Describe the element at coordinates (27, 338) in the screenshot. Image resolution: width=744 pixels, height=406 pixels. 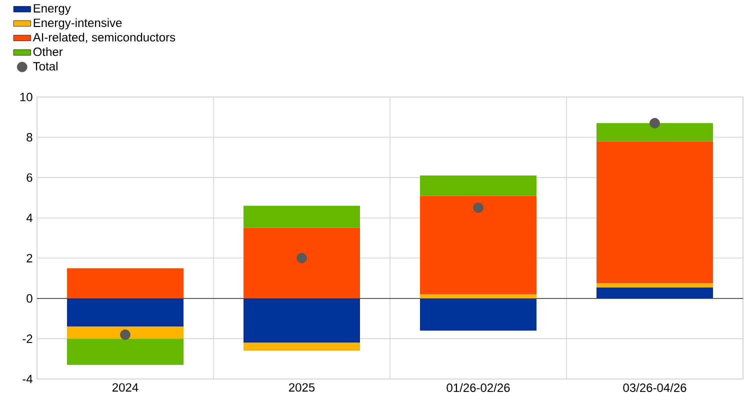
I see `y-tick-label: -2` at that location.